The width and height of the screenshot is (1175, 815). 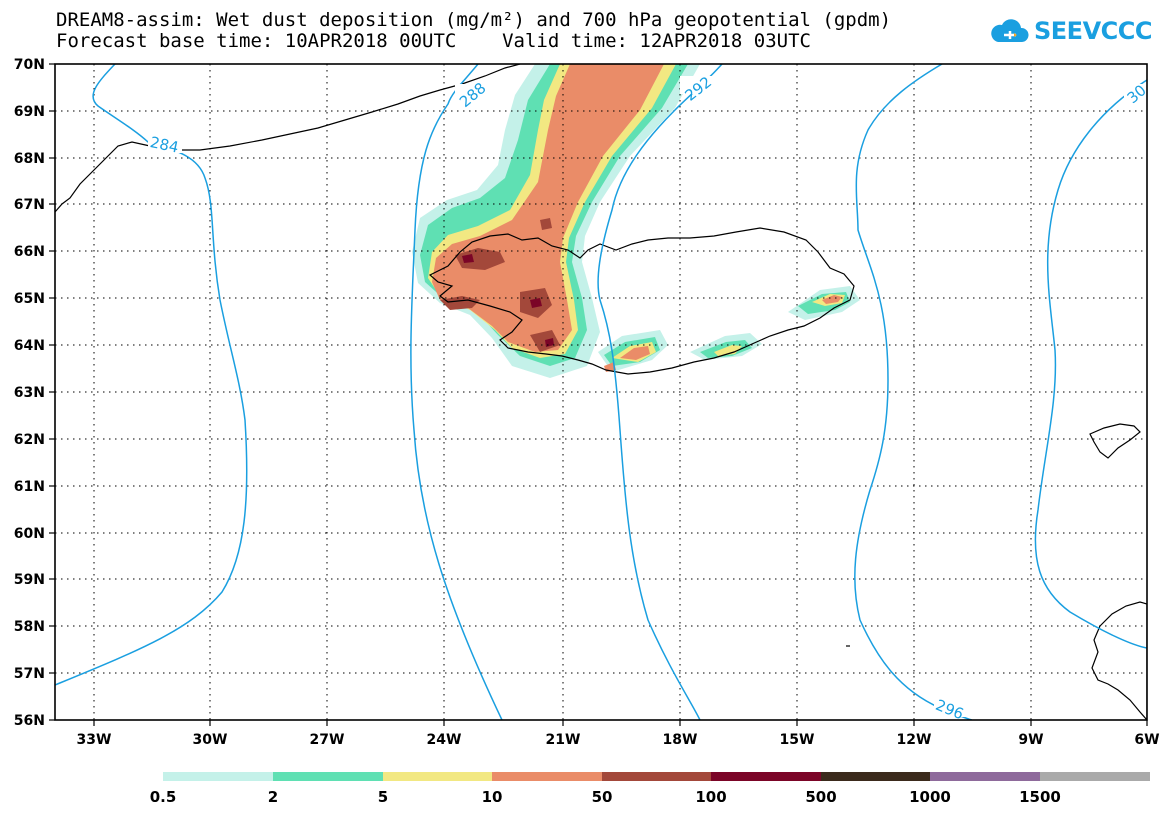 I want to click on lat-label: 68N, so click(x=29, y=159).